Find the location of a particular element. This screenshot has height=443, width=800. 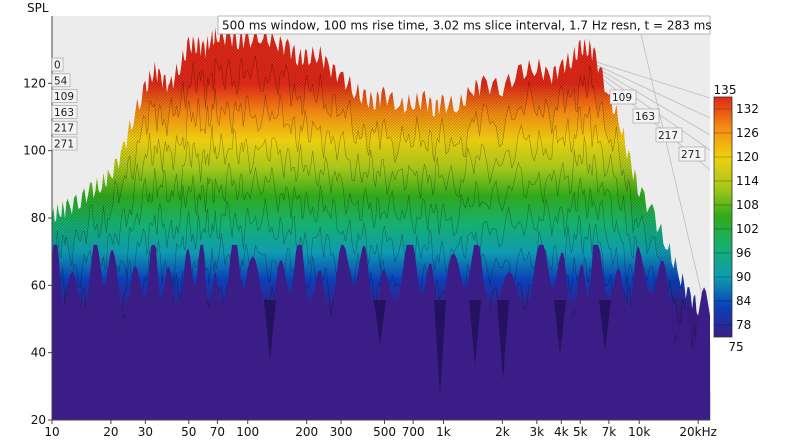

x-tick-label: 10 is located at coordinates (51, 432).